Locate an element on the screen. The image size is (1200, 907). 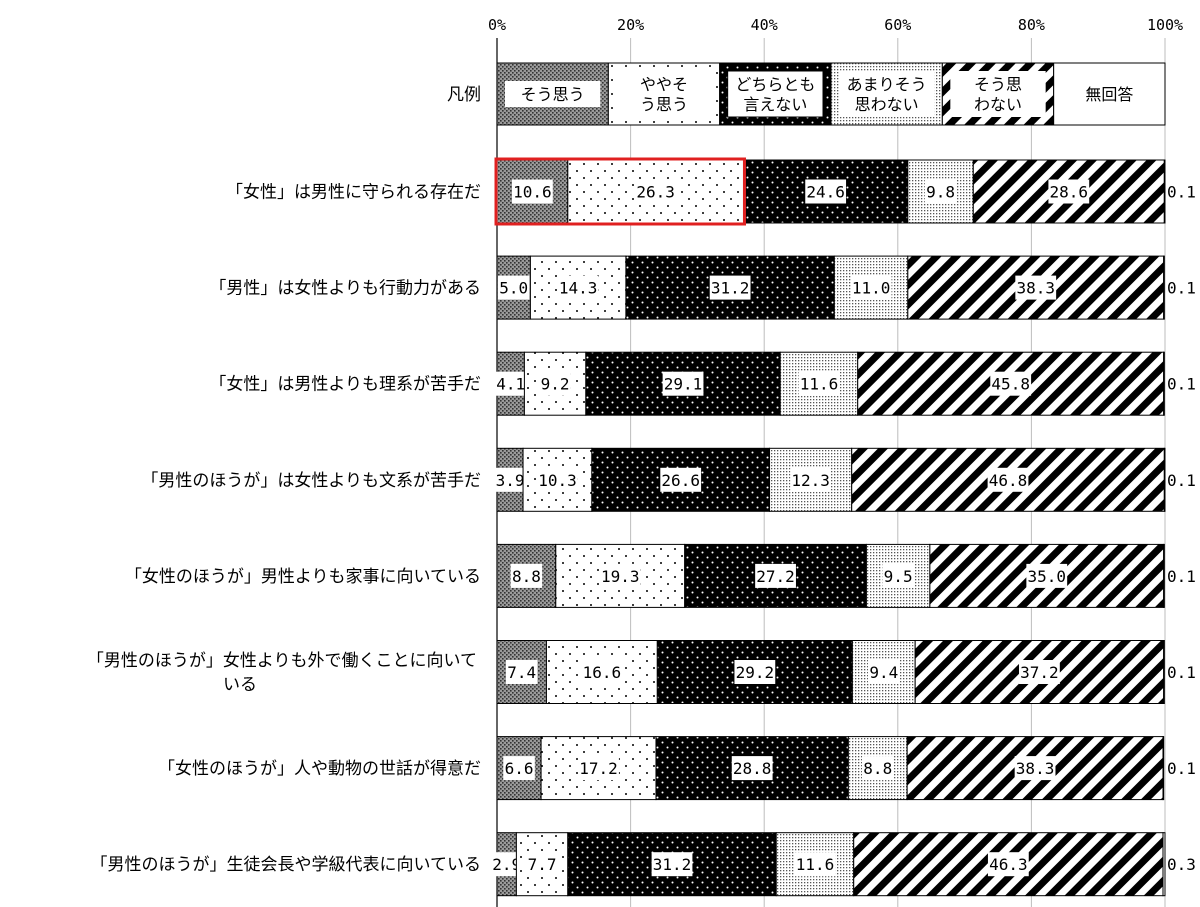
data-label: 46.3 is located at coordinates (1008, 864).